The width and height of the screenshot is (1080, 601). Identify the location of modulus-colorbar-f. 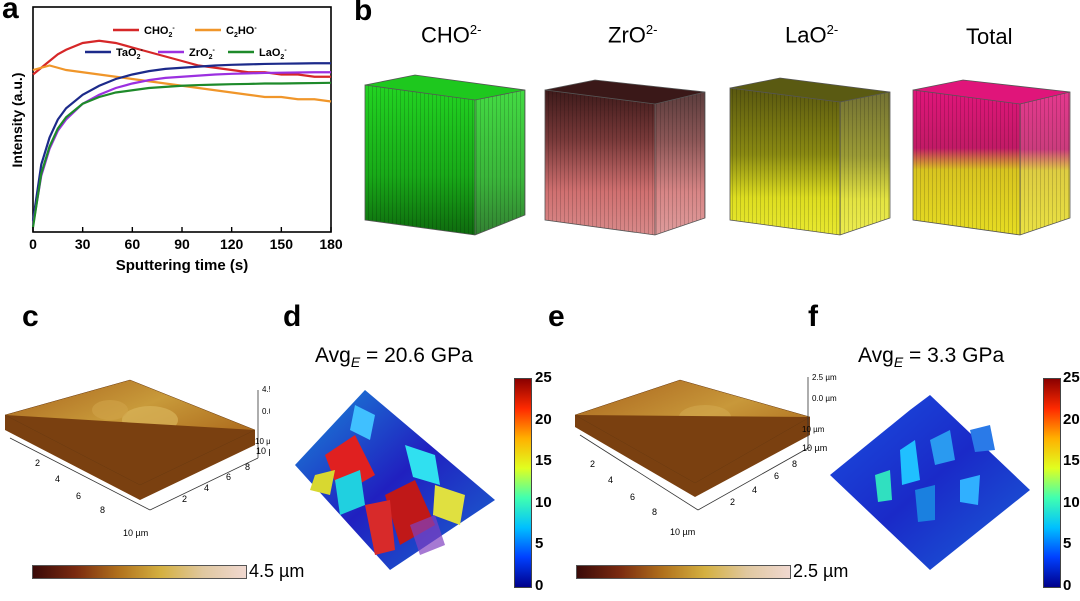
(1052, 483).